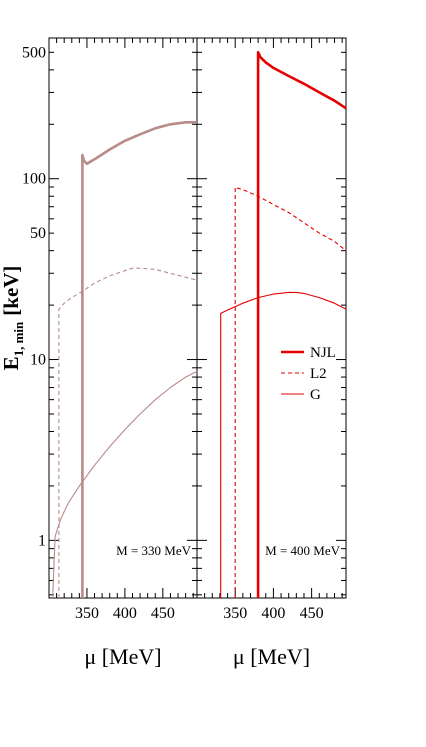 This screenshot has height=747, width=426. Describe the element at coordinates (318, 374) in the screenshot. I see `legend-label-l2: L2` at that location.